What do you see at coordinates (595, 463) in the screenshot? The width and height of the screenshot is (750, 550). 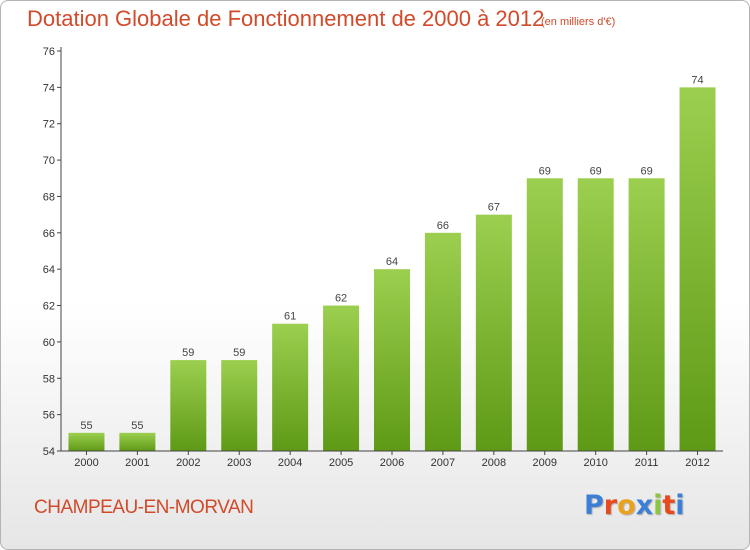 I see `x-tick-label: 2010` at bounding box center [595, 463].